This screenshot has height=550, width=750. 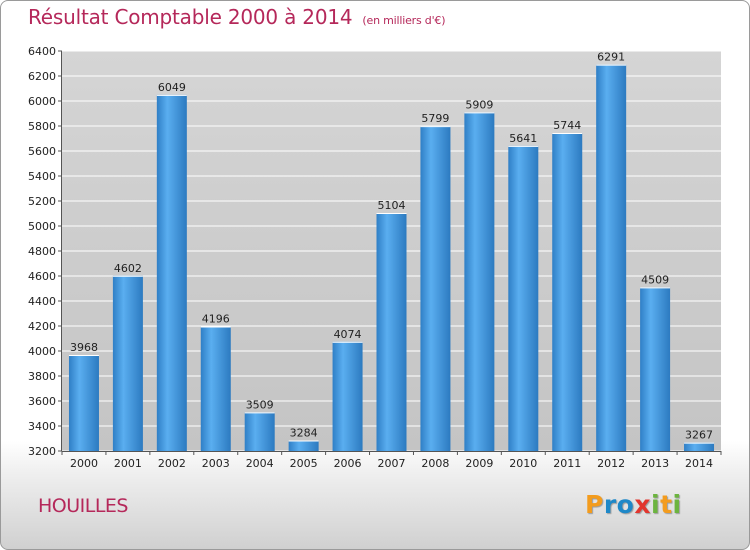 I want to click on y-tick-label: 5200, so click(x=42, y=201).